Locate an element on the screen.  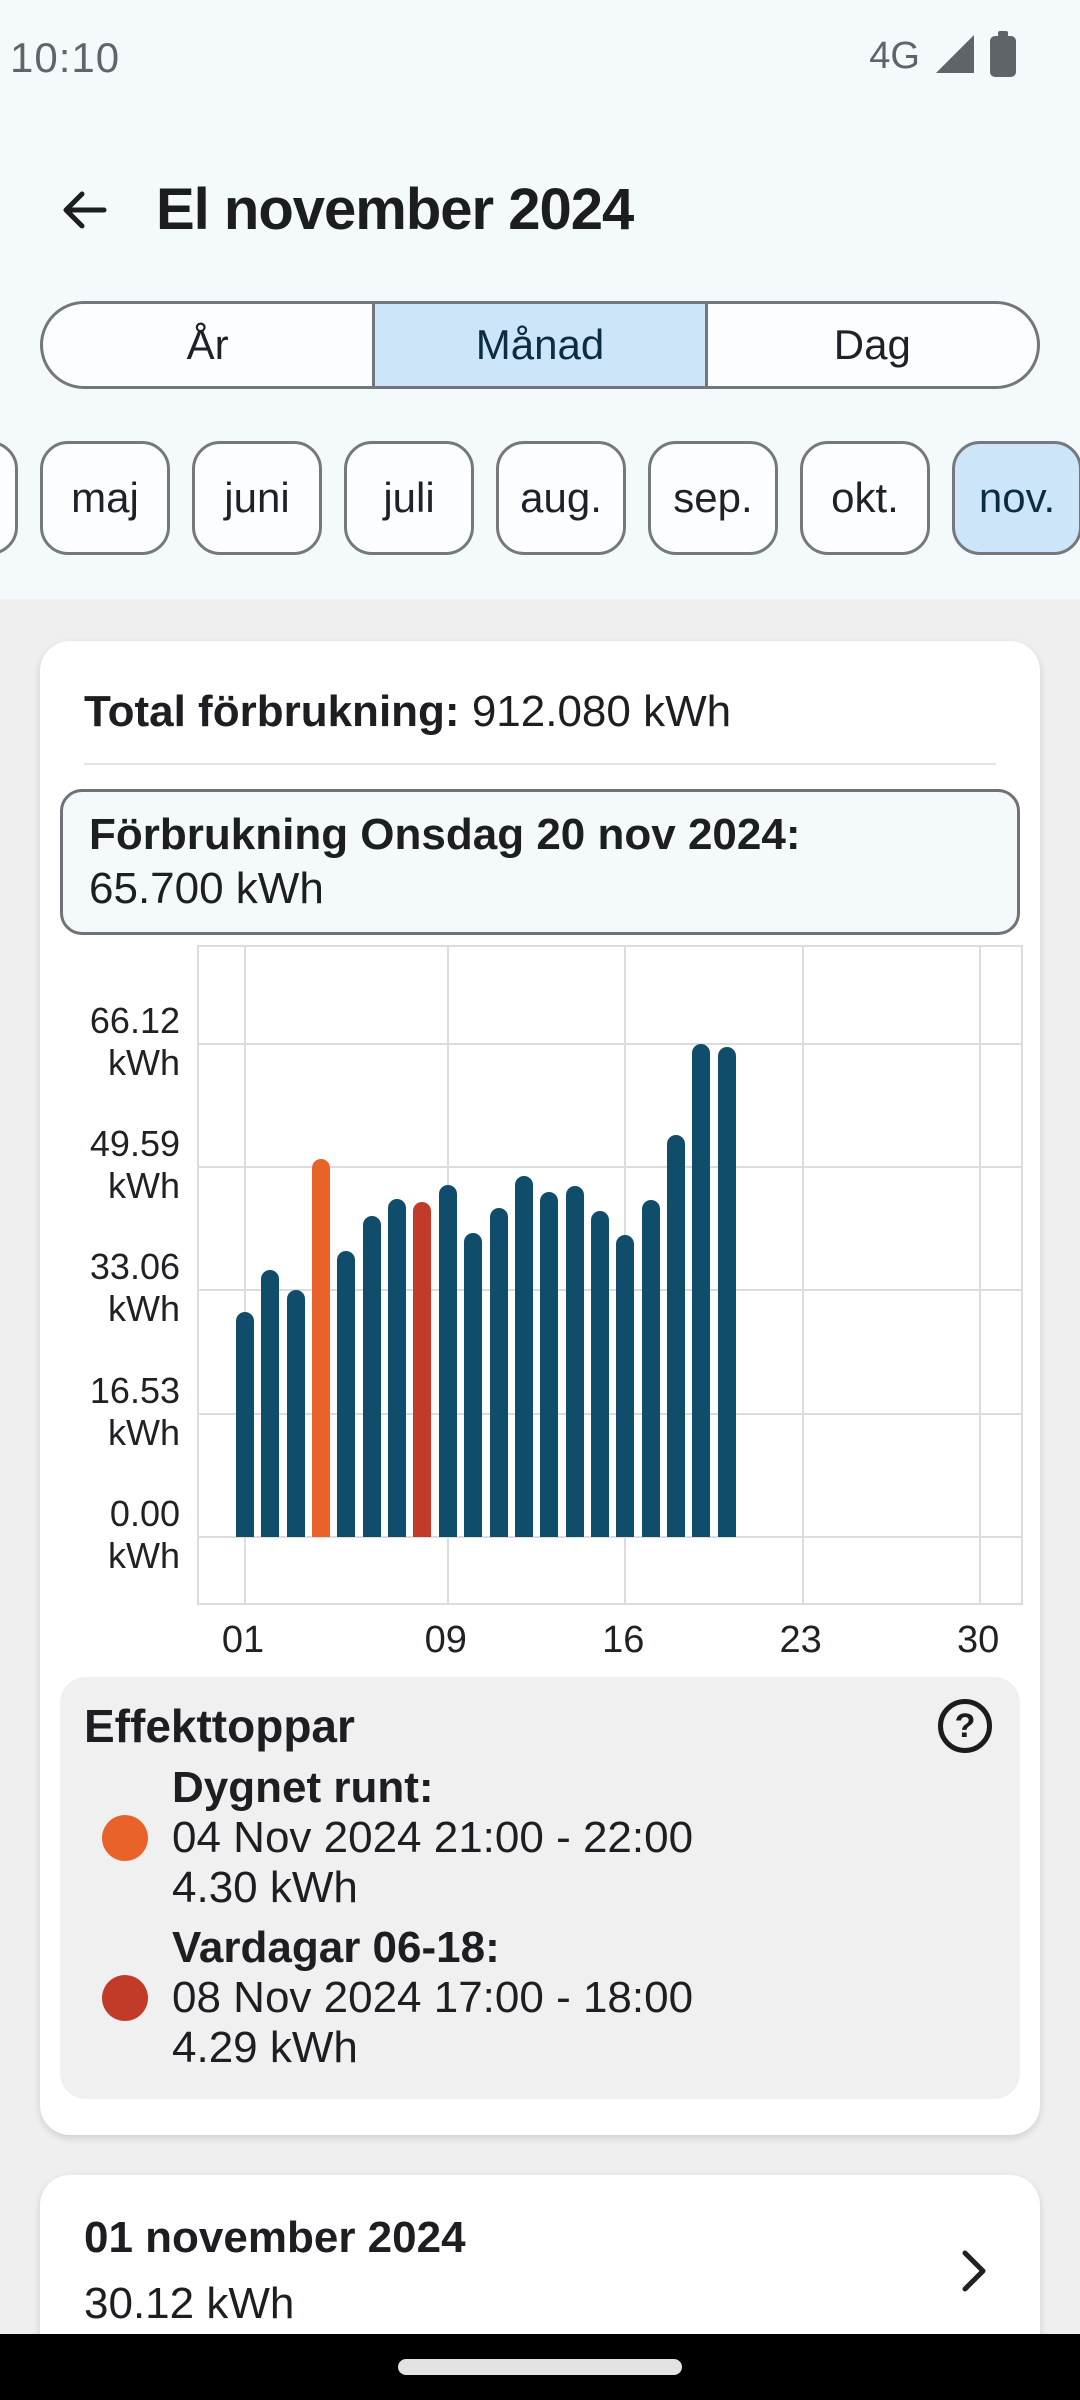
help-icon: ? is located at coordinates (965, 1726).